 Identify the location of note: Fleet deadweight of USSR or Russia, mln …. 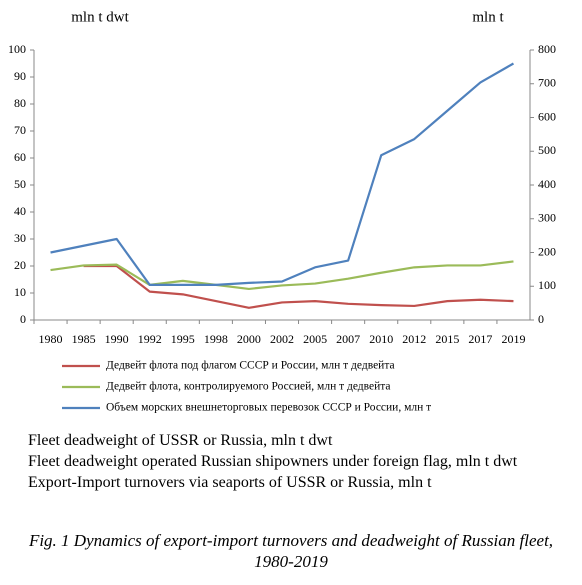
(180, 440).